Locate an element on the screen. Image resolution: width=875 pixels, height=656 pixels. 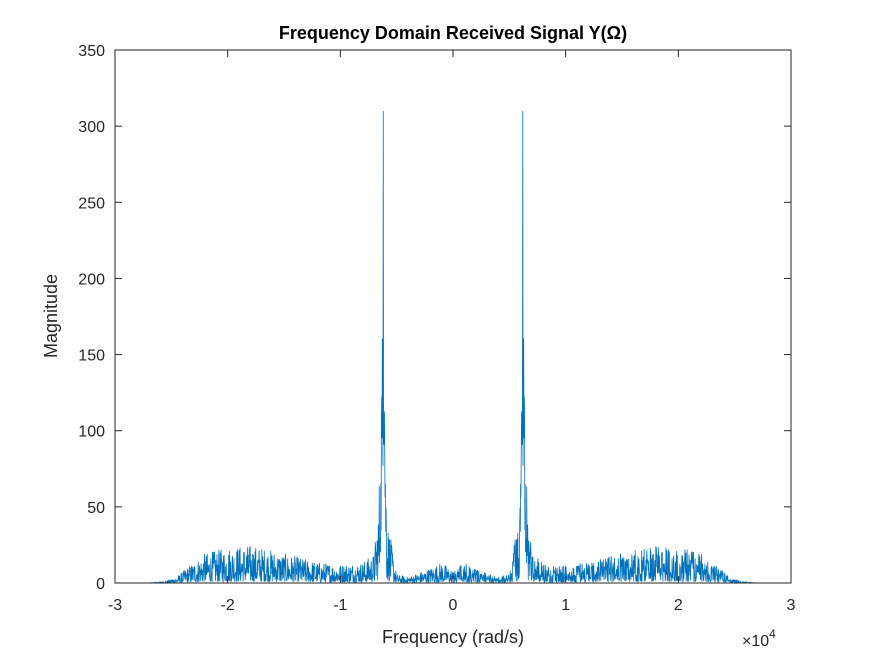
x-axis-multiplier-base: ×10 is located at coordinates (755, 641).